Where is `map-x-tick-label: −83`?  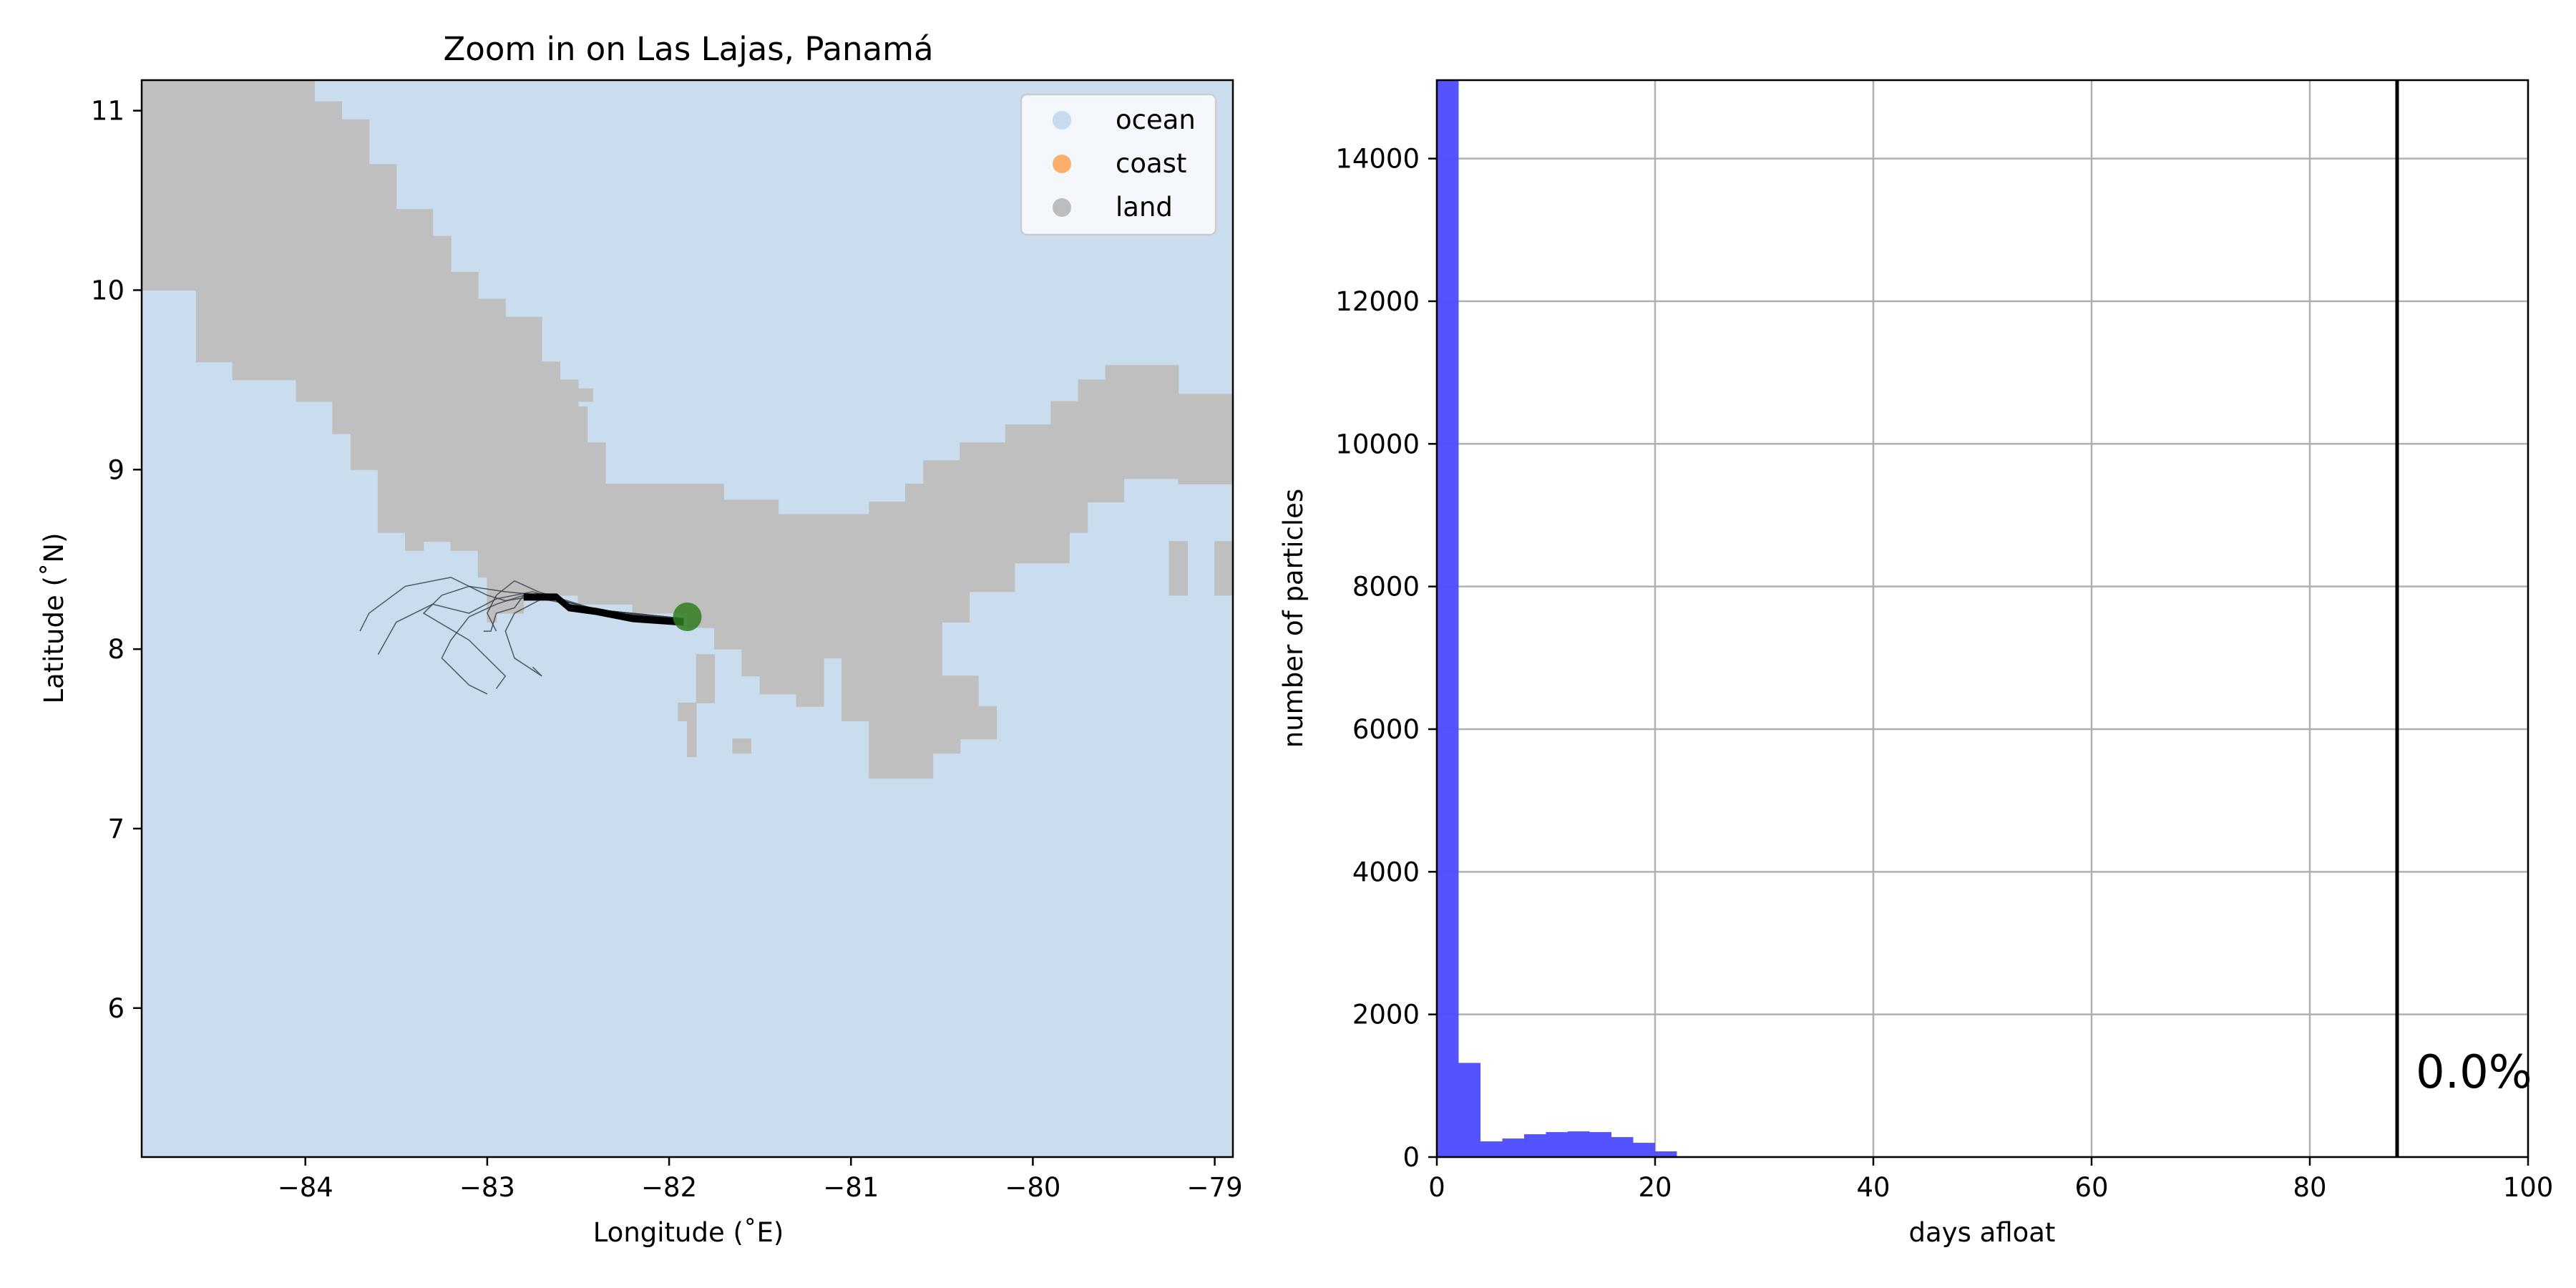 map-x-tick-label: −83 is located at coordinates (487, 1187).